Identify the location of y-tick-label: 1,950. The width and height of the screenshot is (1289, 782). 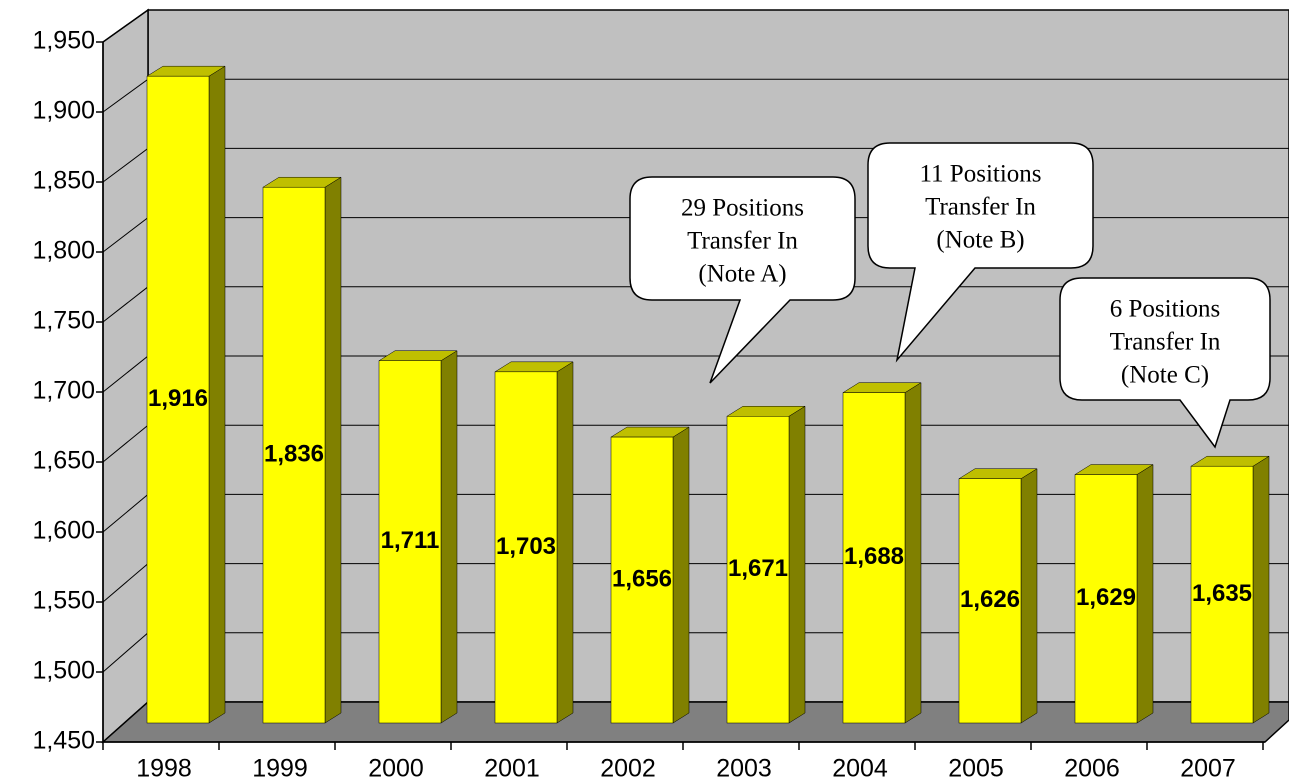
(63, 41).